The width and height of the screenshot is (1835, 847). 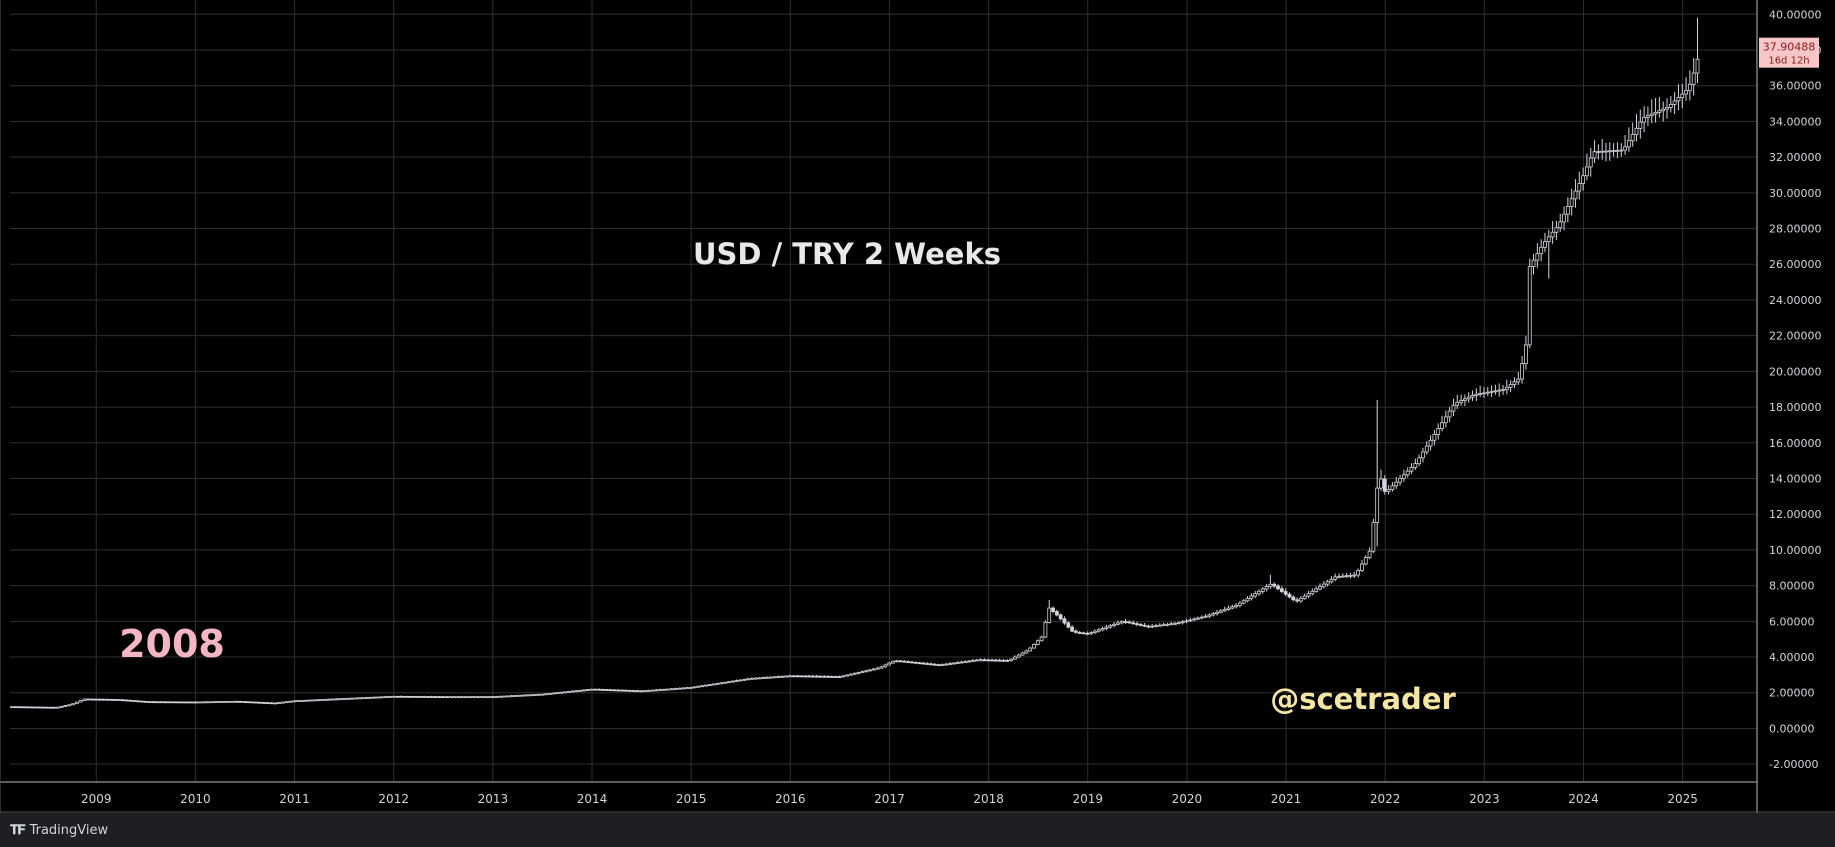 What do you see at coordinates (59, 830) in the screenshot?
I see `tradingview-logo: 𝐓𝐅 TradingView` at bounding box center [59, 830].